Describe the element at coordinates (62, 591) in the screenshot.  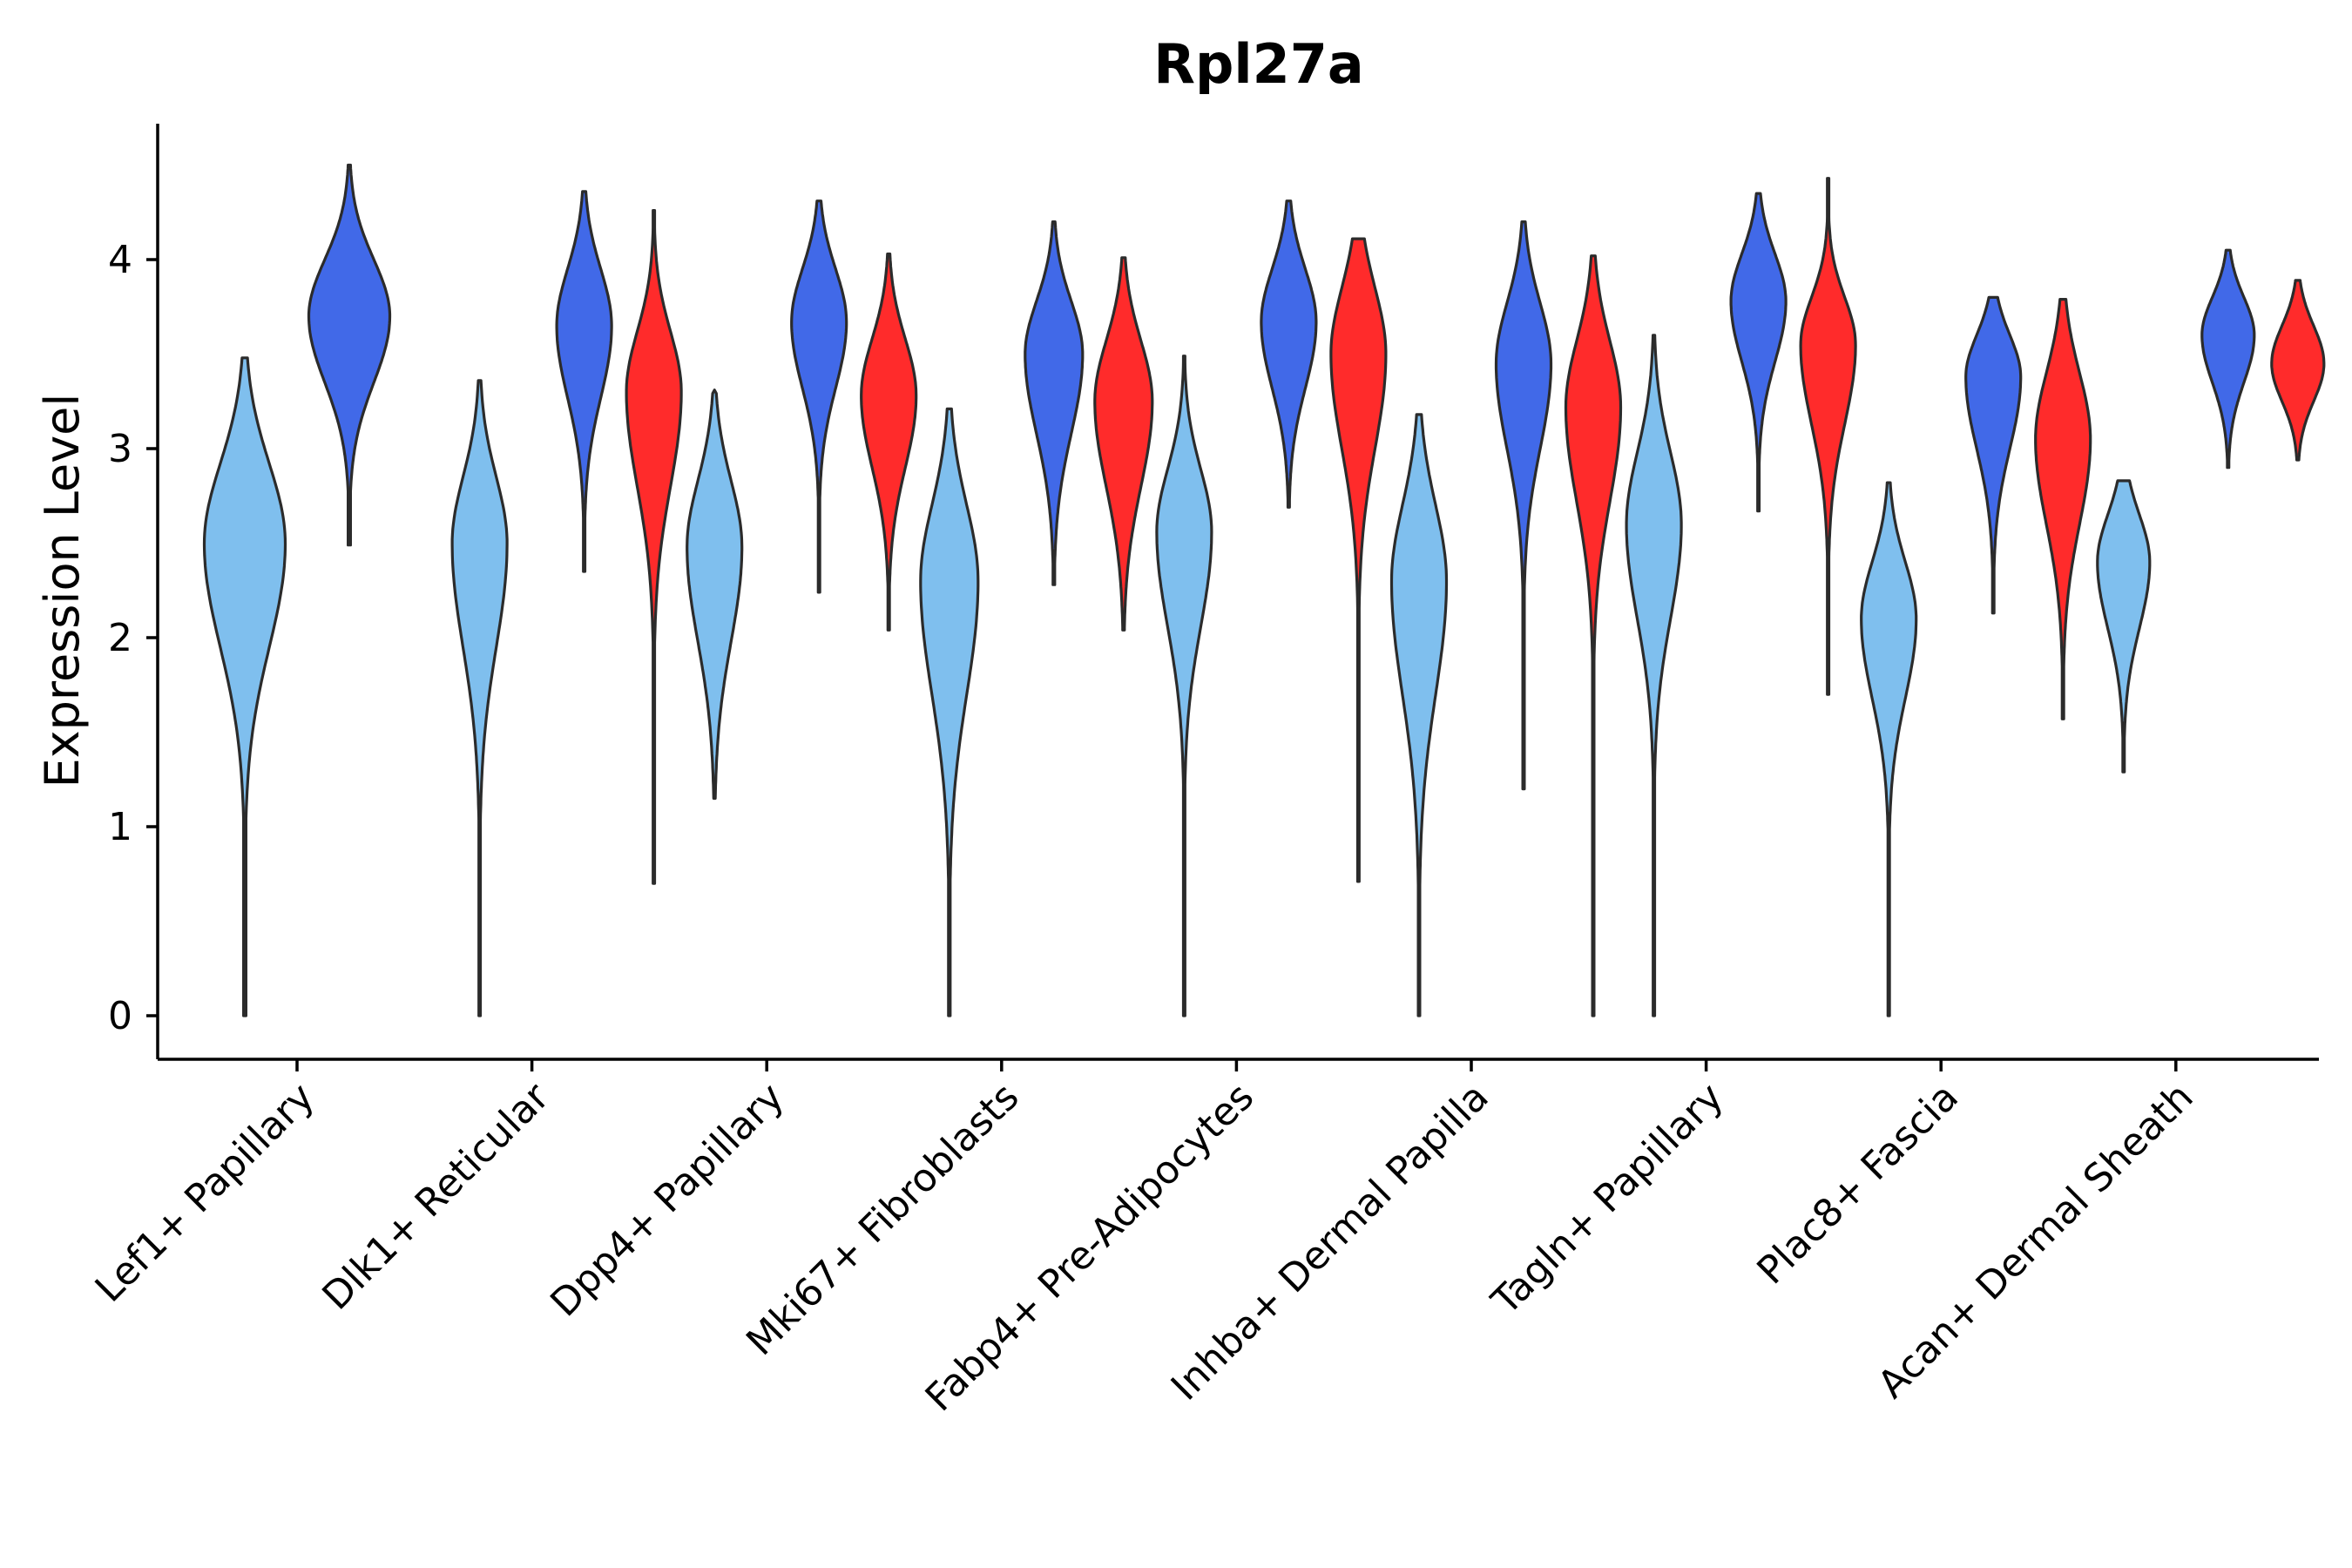
I see `y-axis-label: Expression Level` at that location.